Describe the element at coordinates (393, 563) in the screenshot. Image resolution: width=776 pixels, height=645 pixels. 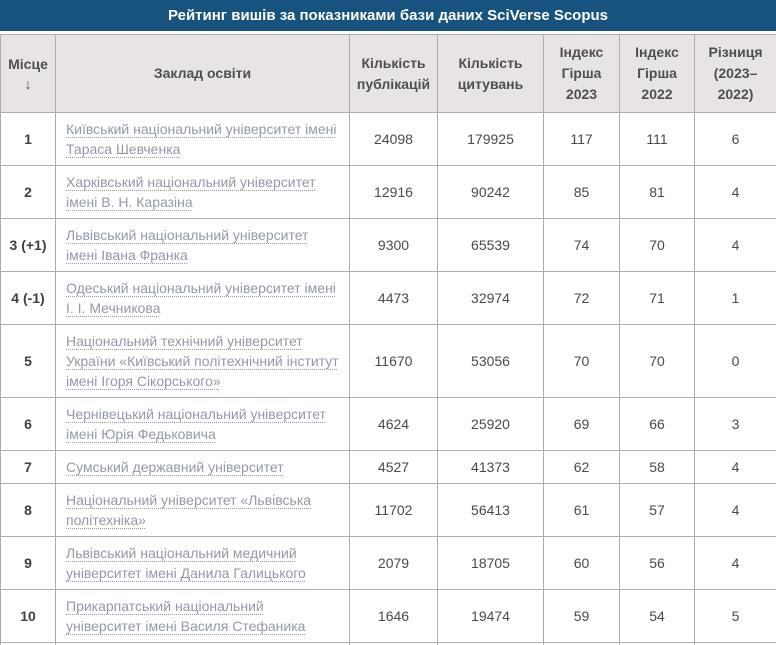
I see `publications-cell: 2079` at that location.